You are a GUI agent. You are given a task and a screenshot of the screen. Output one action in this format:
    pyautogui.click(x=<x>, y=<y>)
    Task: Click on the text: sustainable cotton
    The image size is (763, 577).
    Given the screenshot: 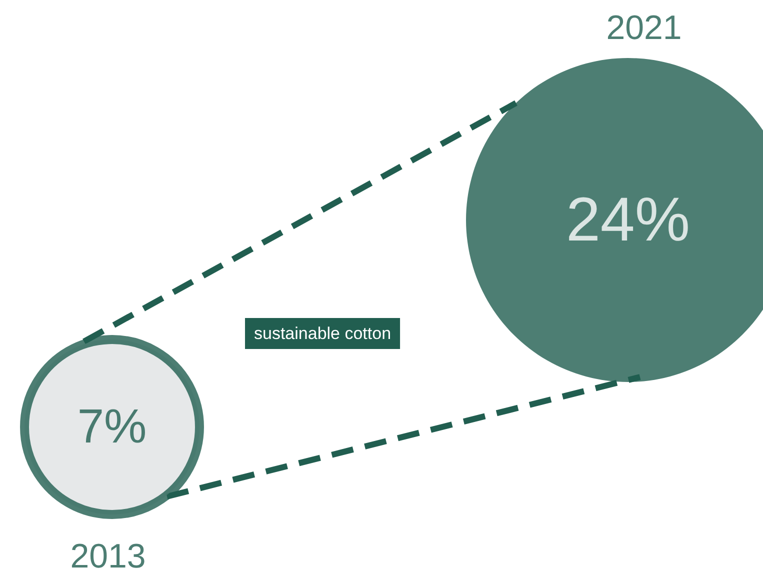 What is the action you would take?
    pyautogui.click(x=323, y=333)
    